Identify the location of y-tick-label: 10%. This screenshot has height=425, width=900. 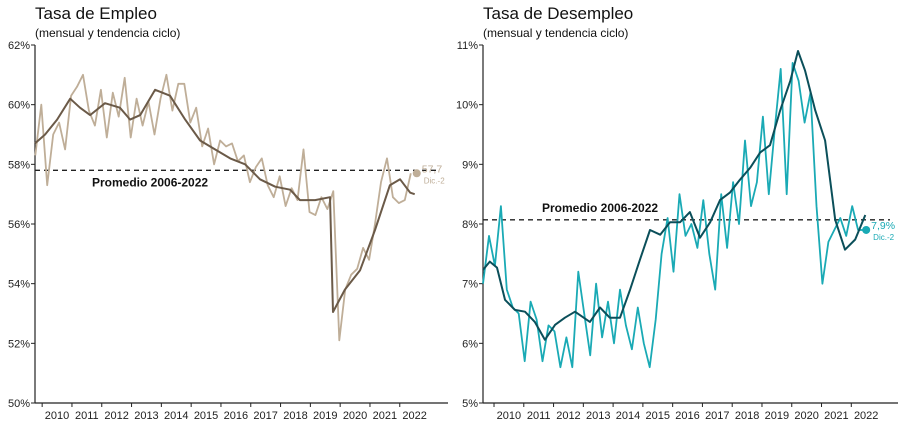
(467, 106).